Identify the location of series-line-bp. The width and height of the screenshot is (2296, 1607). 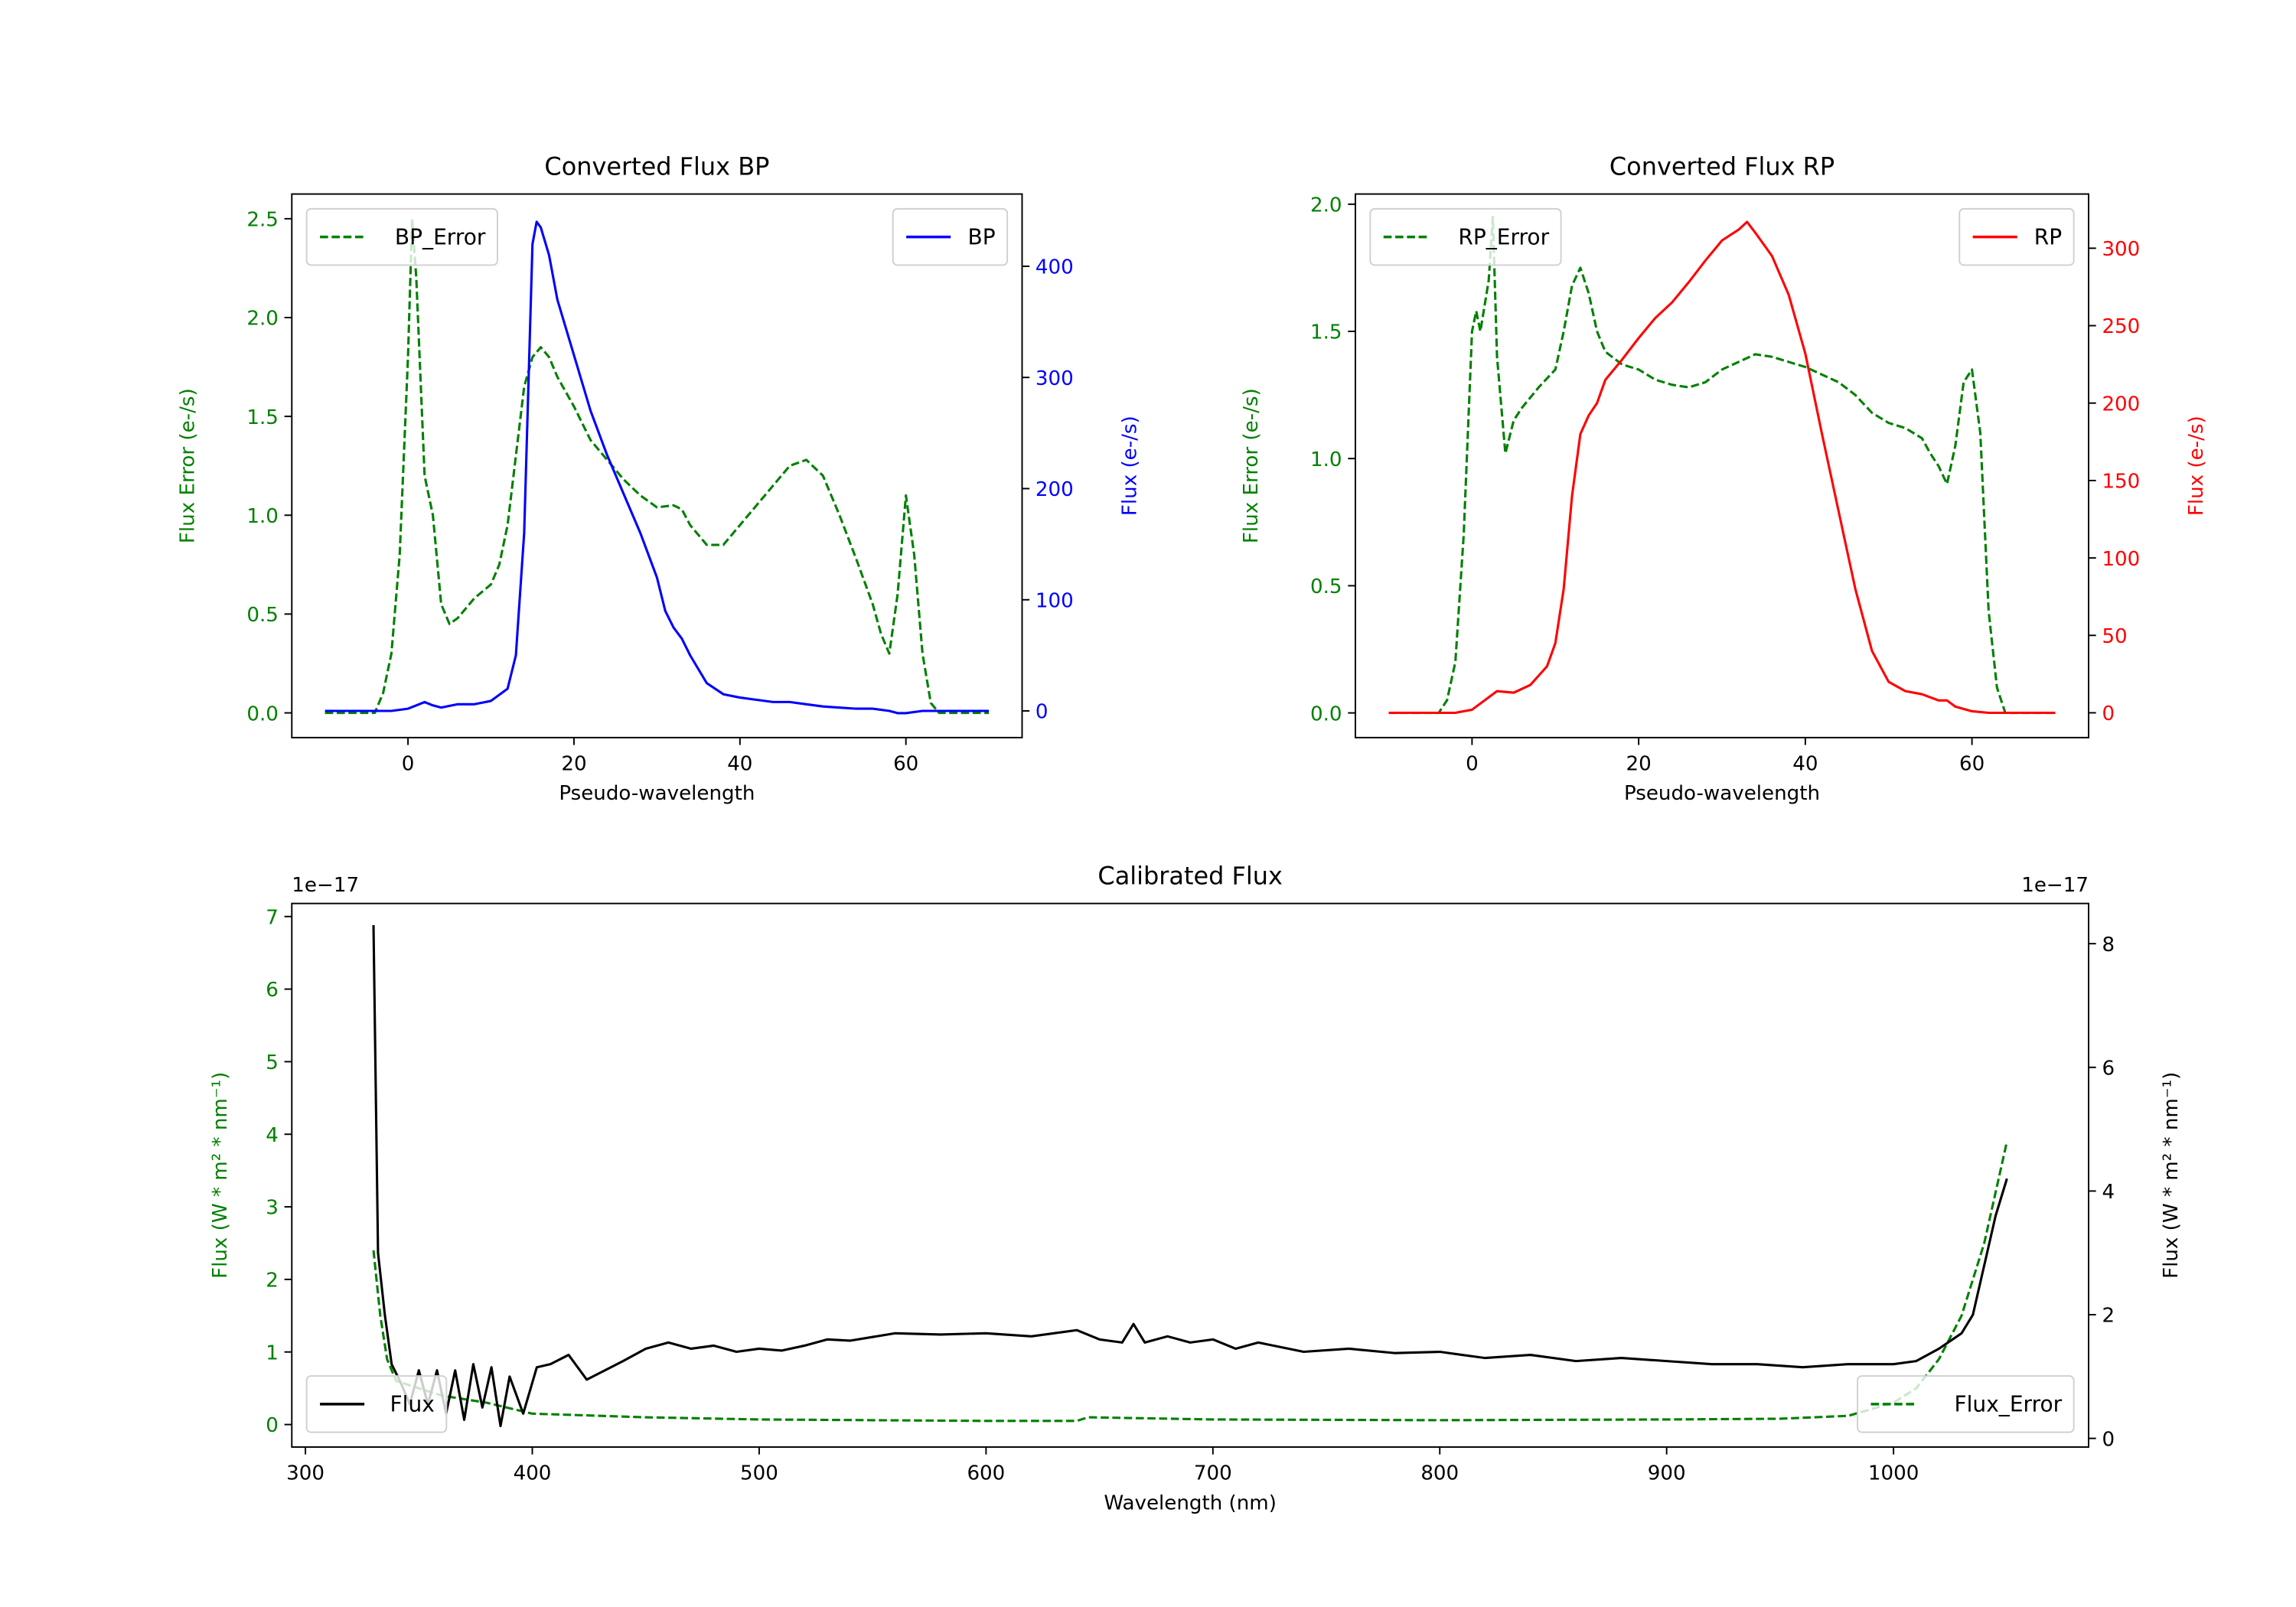
(657, 467).